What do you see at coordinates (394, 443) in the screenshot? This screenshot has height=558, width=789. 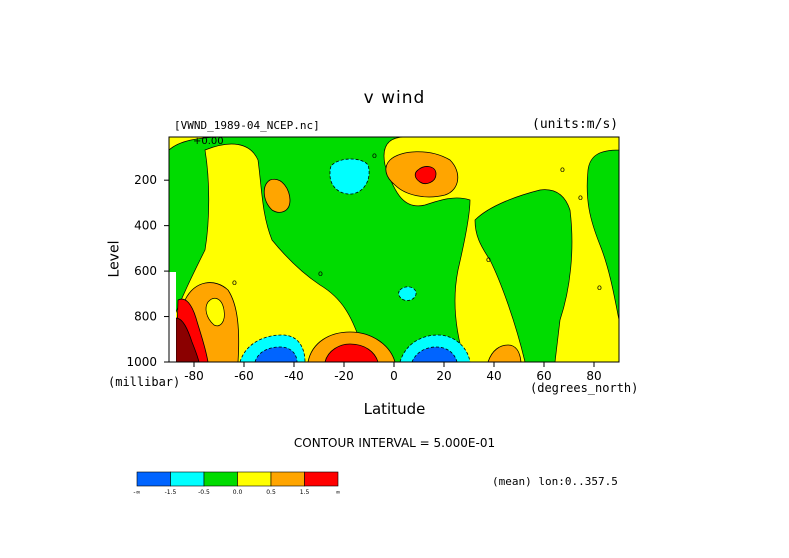 I see `contour-interval-label: CONTOUR INTERVAL = 5.000E-01` at bounding box center [394, 443].